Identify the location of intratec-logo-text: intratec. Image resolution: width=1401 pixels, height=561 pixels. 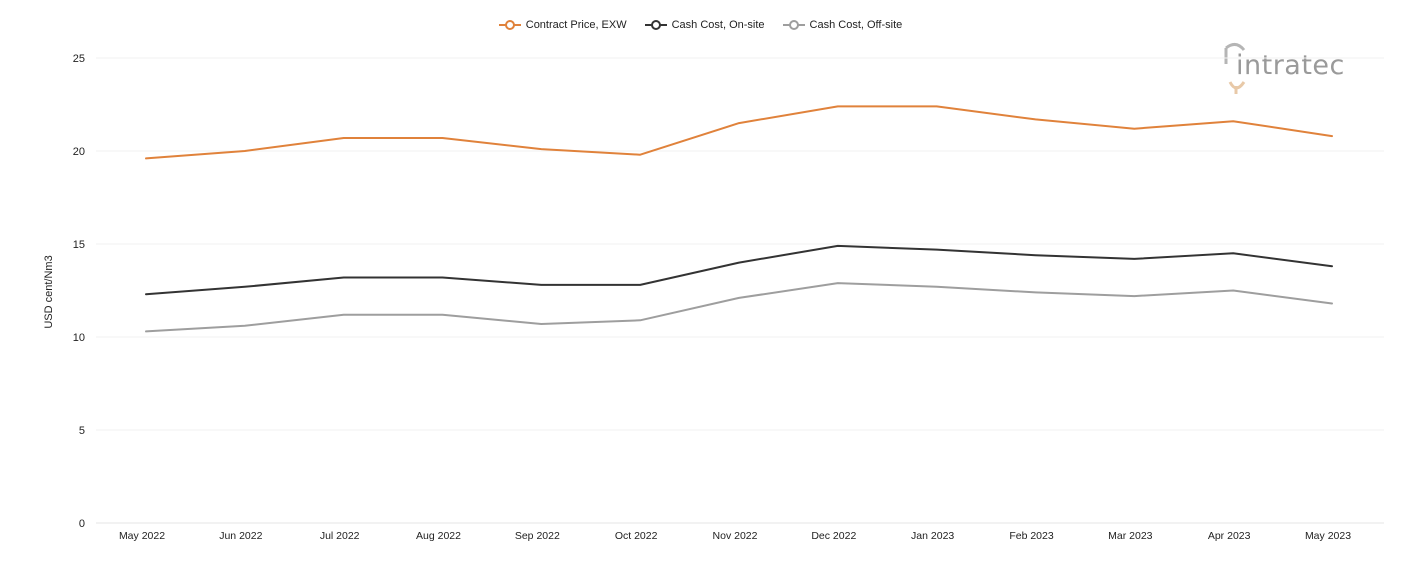
(1290, 65).